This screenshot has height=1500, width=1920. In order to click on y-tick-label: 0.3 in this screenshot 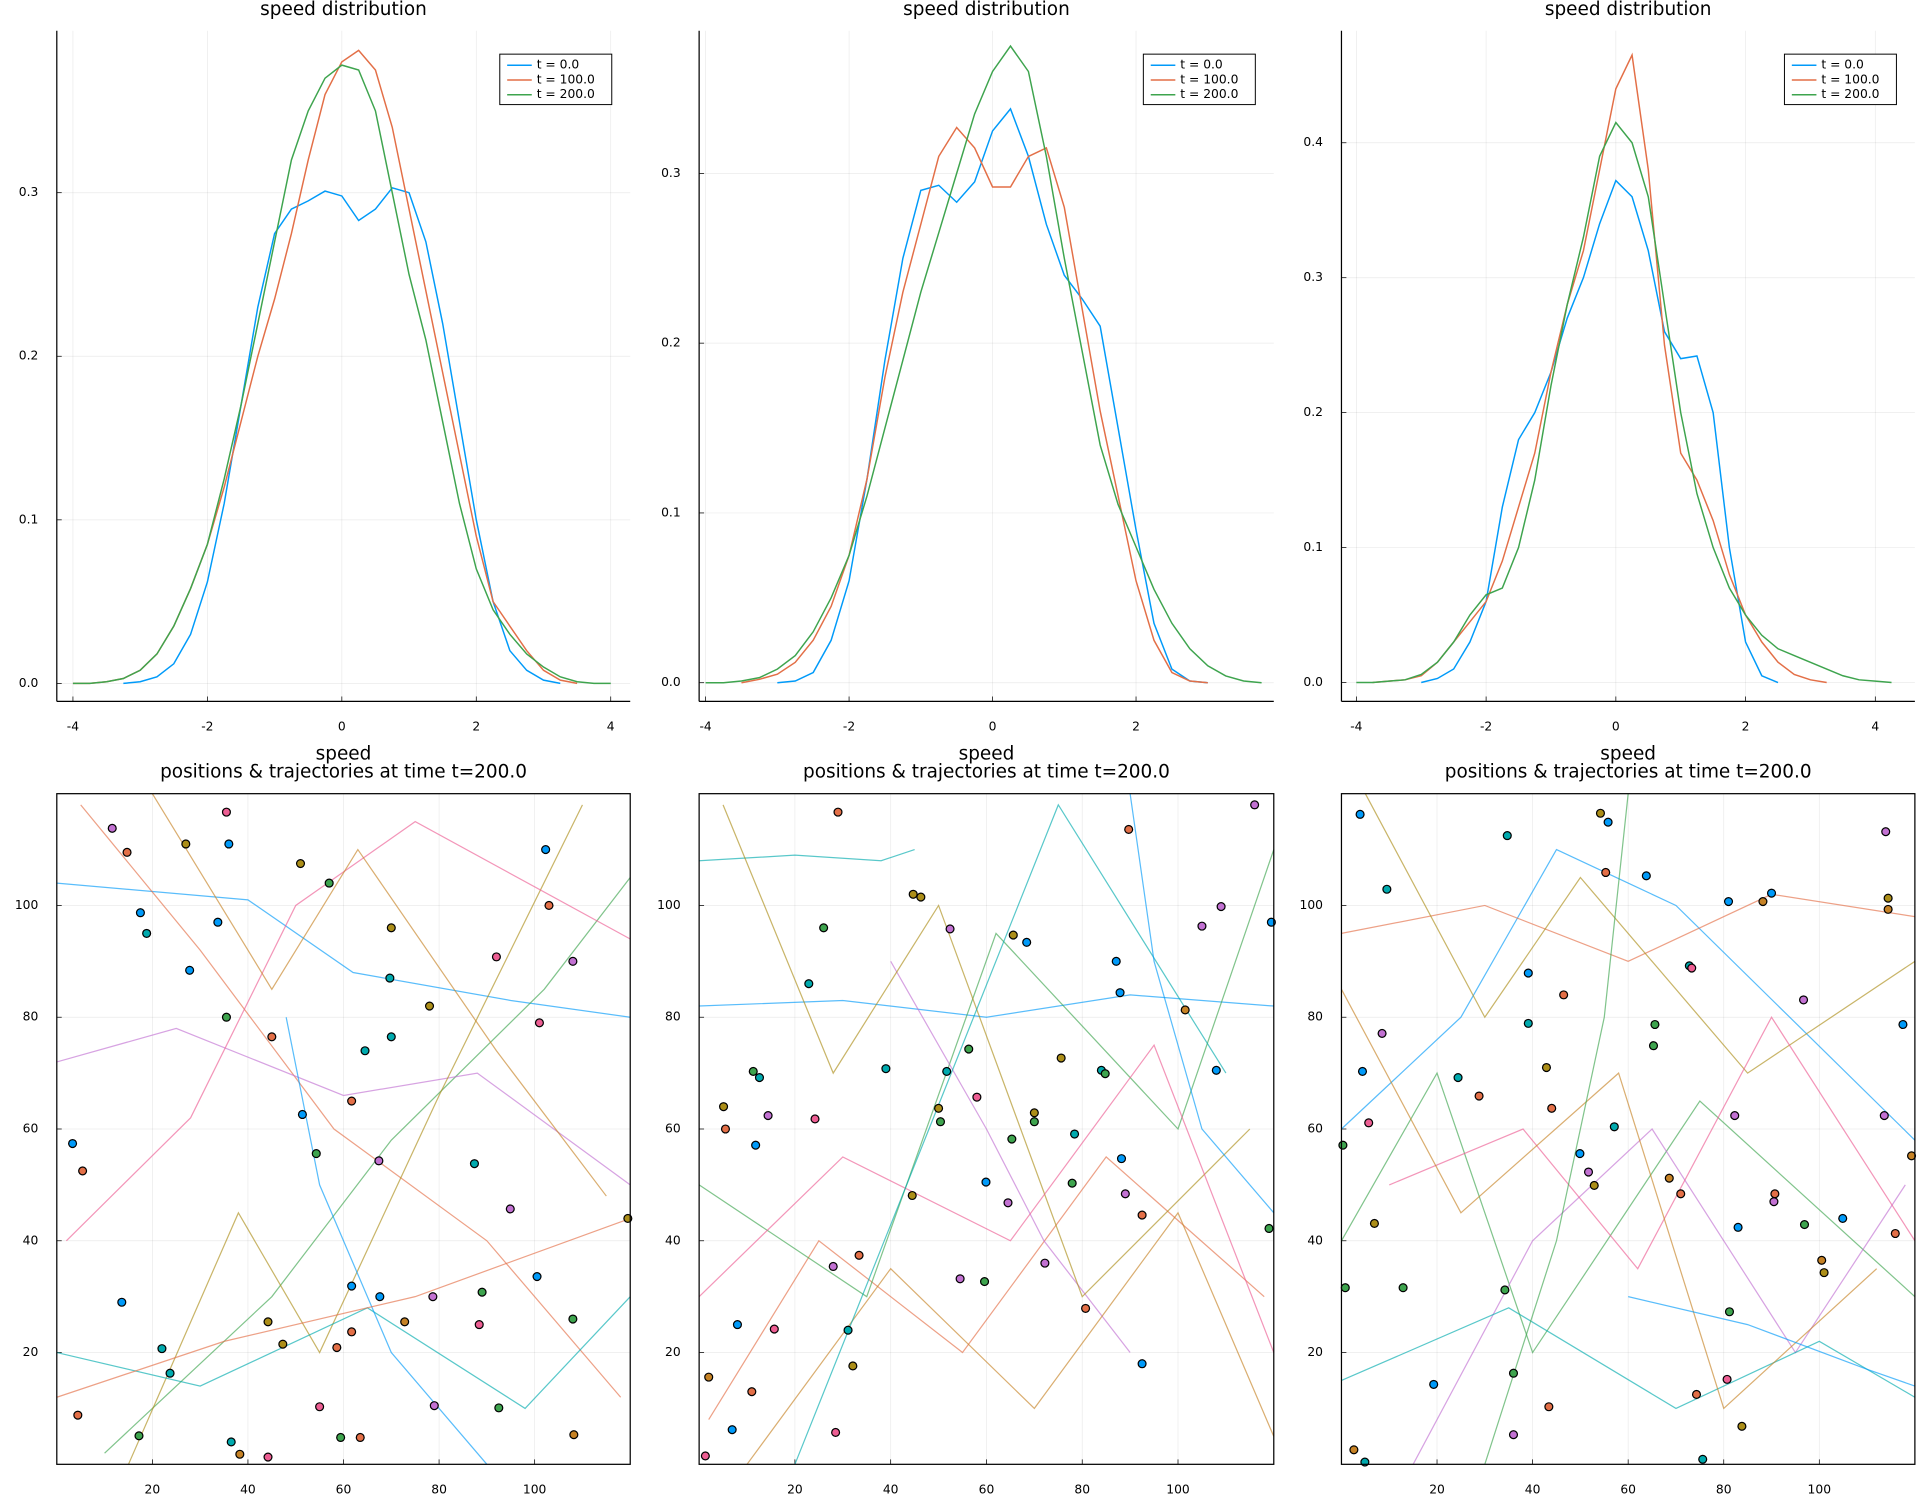, I will do `click(671, 173)`.